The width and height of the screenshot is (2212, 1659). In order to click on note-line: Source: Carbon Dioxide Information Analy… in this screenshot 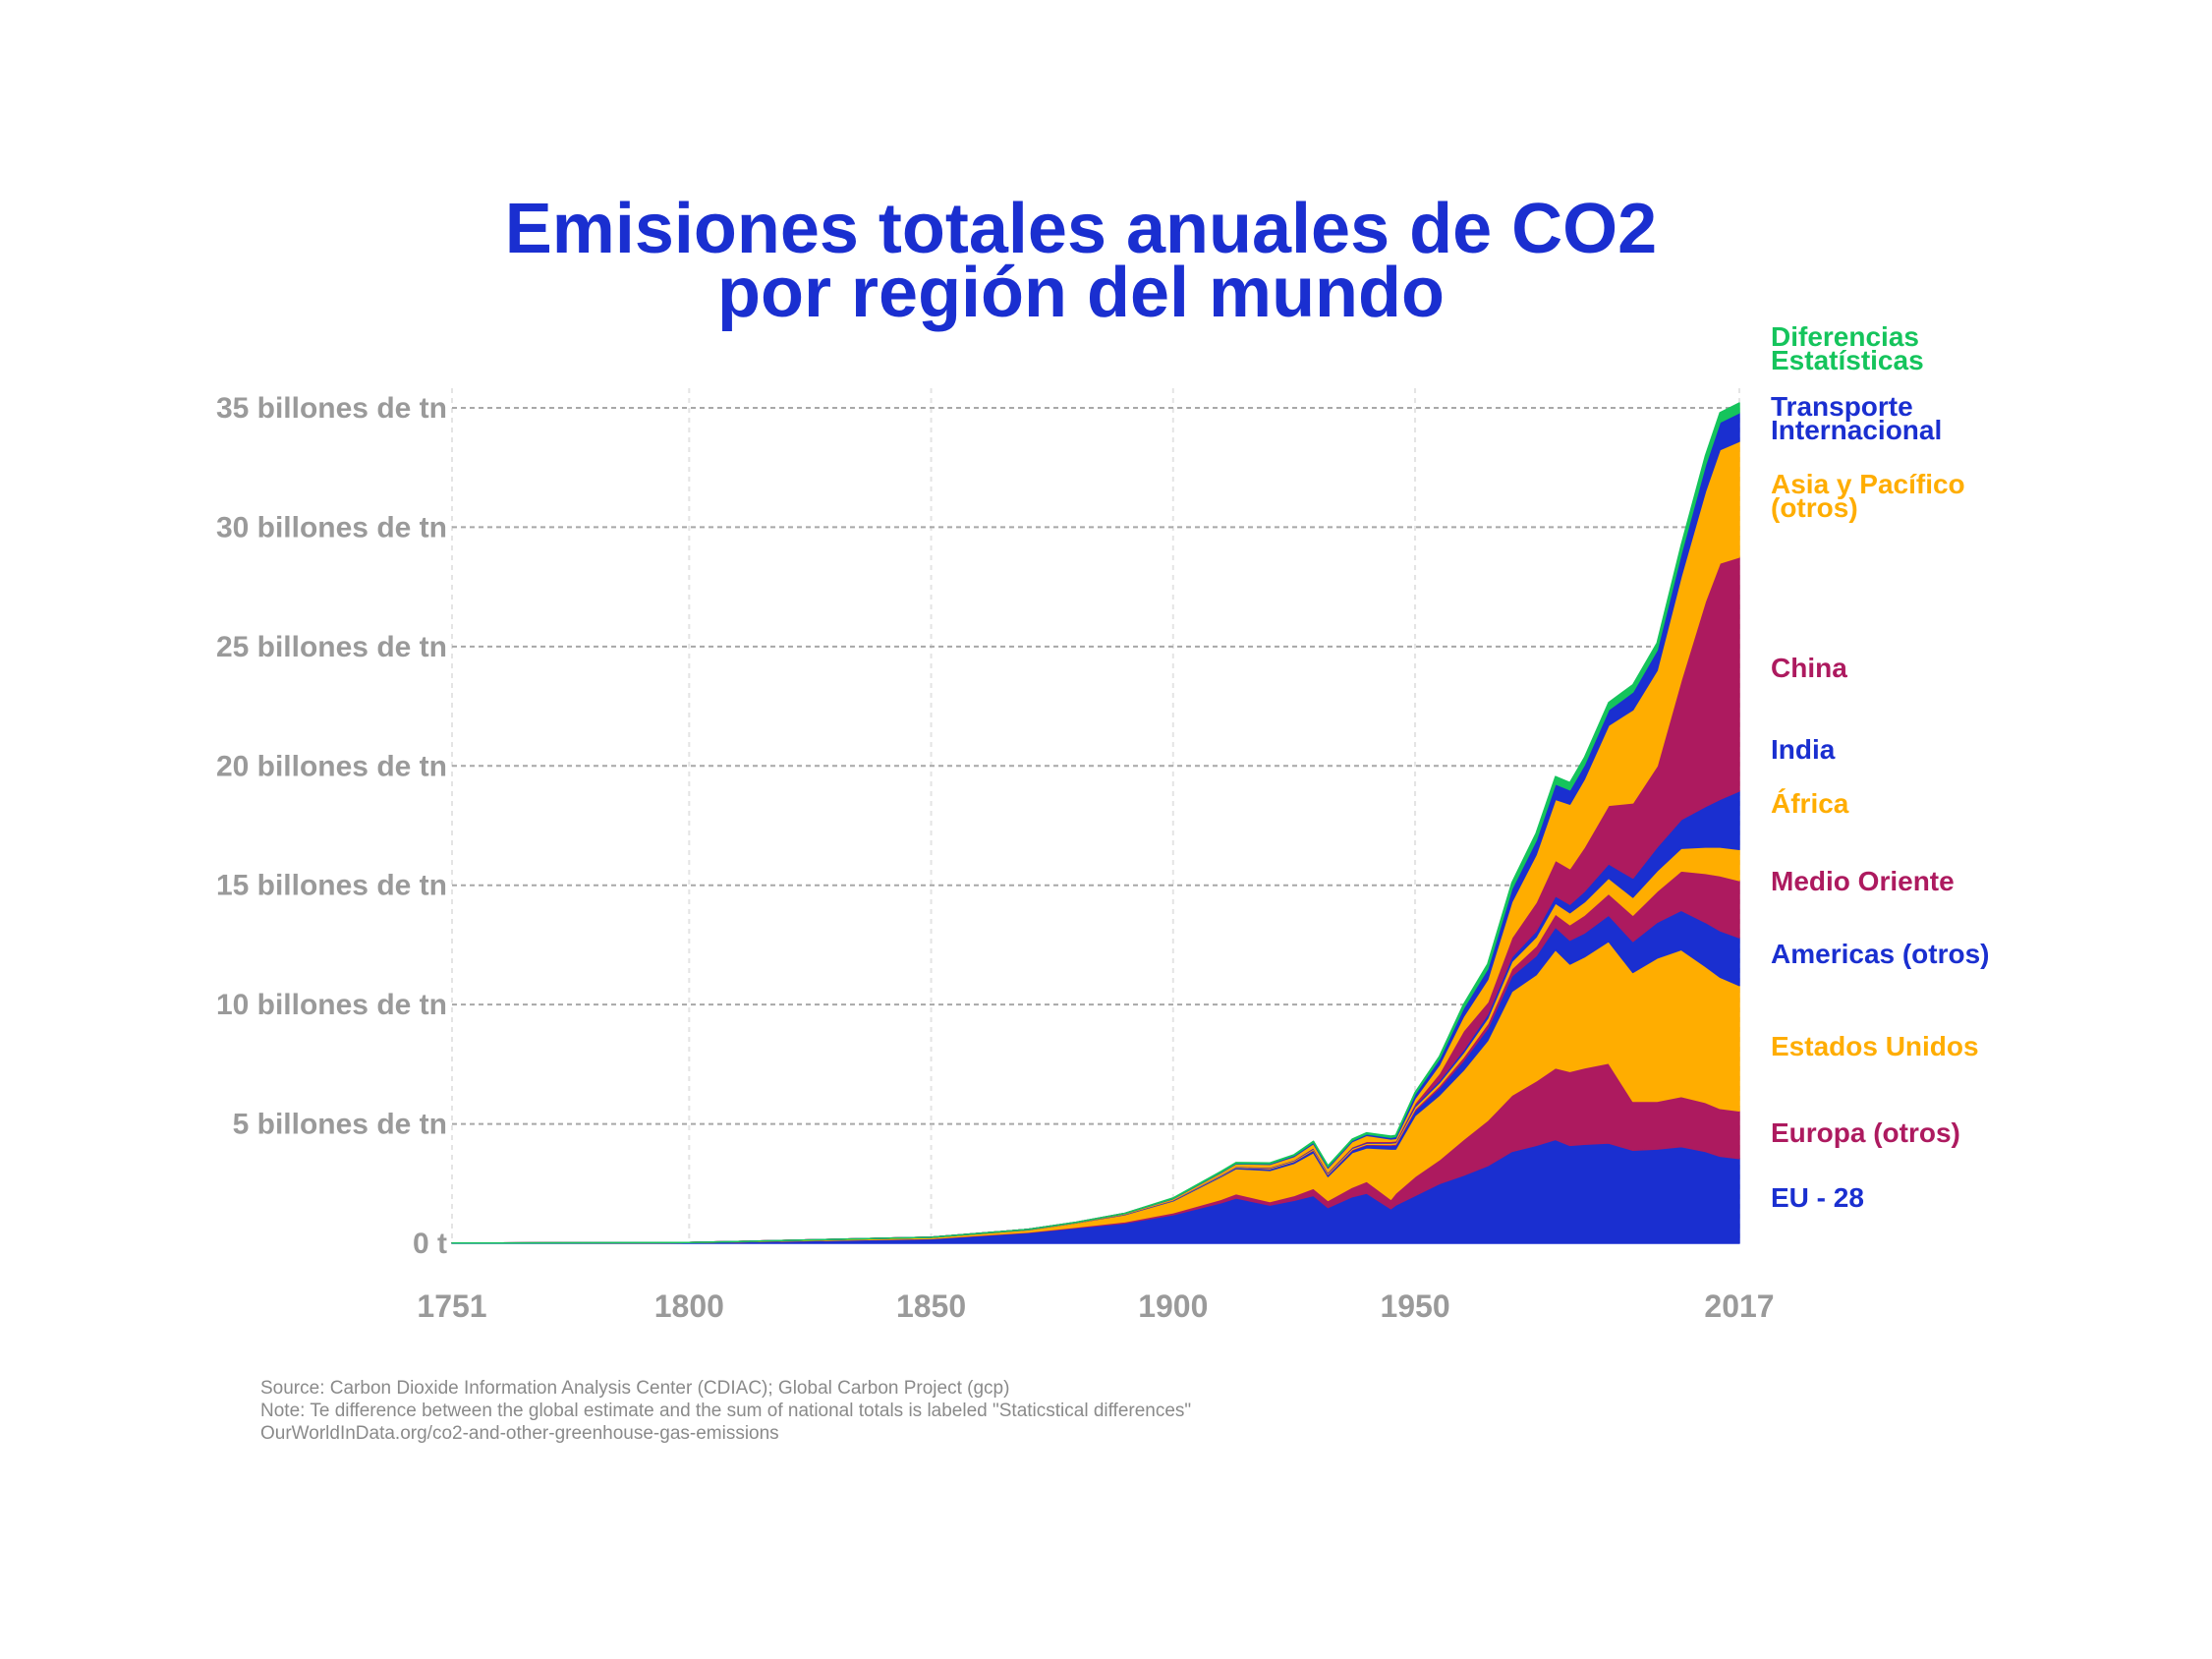, I will do `click(634, 1388)`.